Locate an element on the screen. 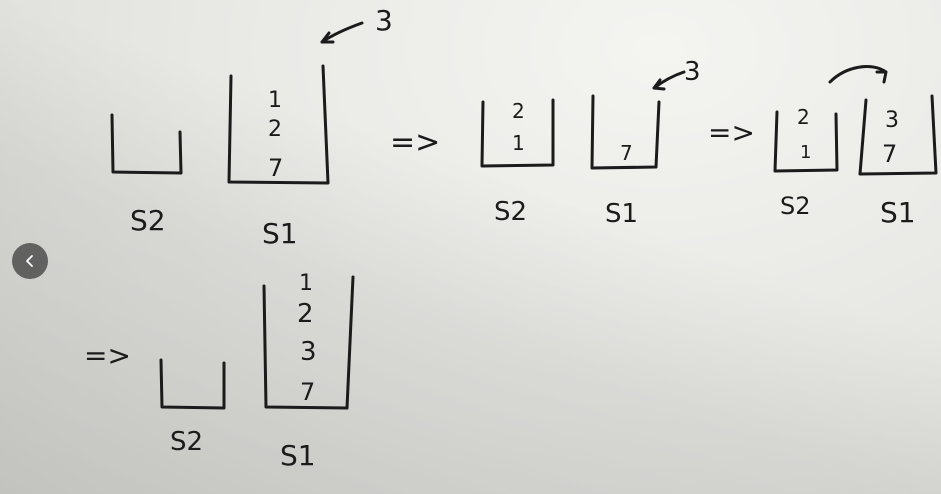  stage-2: 2 1 S2 7 S1 3 is located at coordinates (590, 143).